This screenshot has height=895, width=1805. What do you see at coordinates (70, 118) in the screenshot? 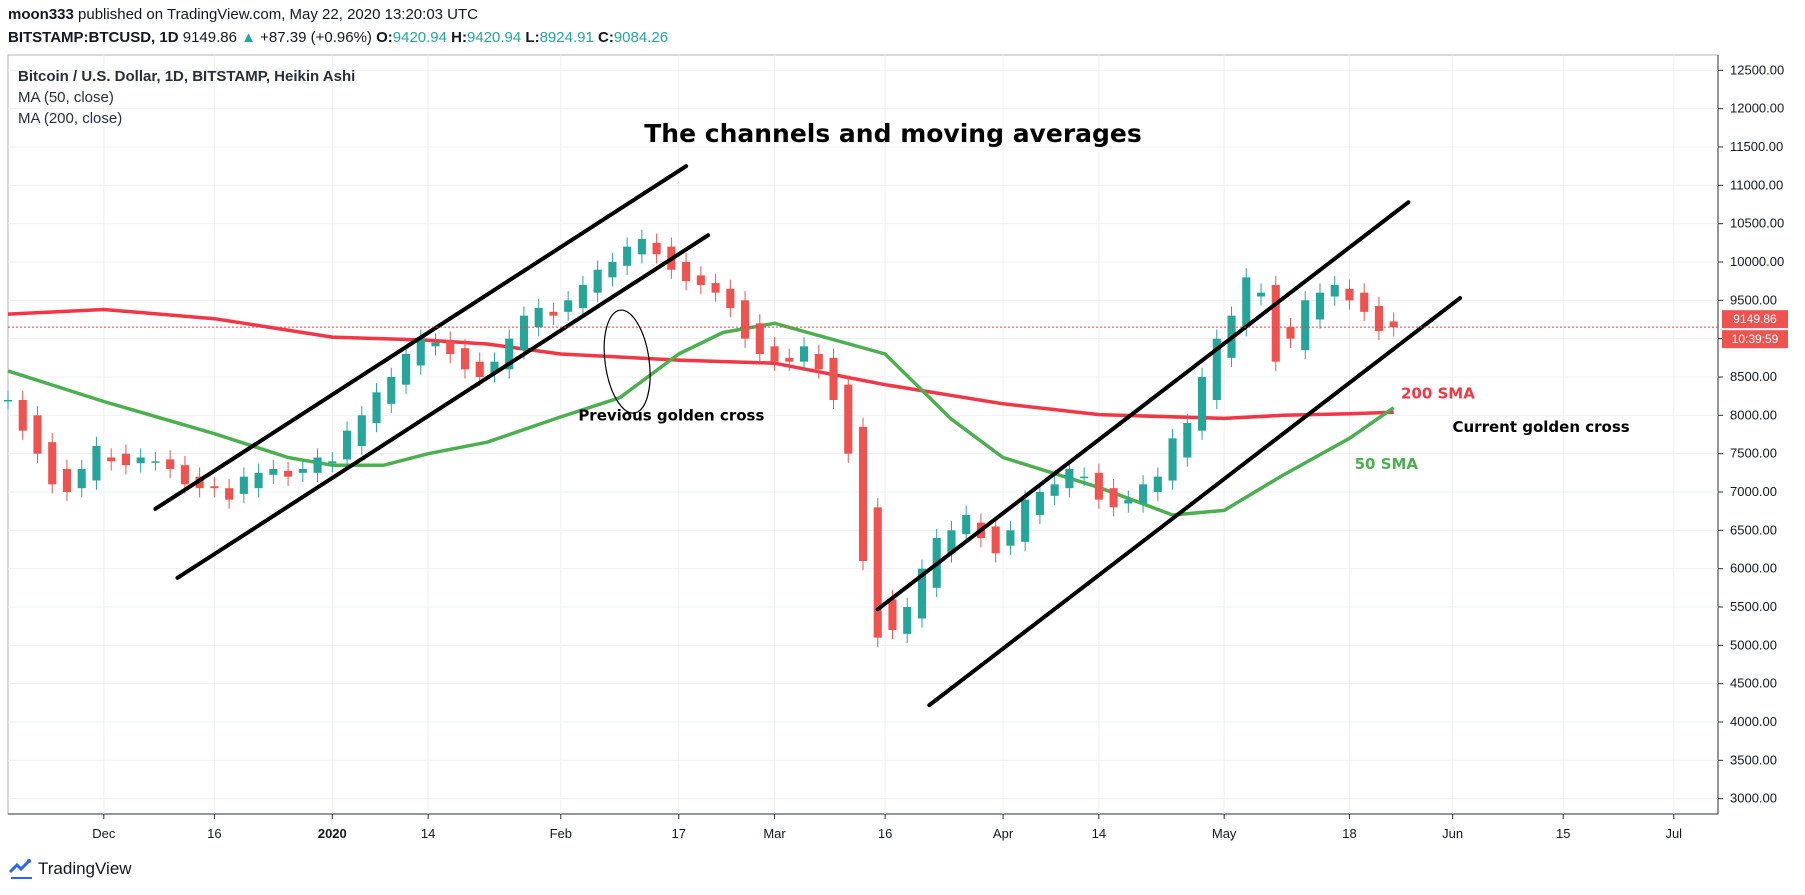
I see `legend-ma200: MA (200, close)` at bounding box center [70, 118].